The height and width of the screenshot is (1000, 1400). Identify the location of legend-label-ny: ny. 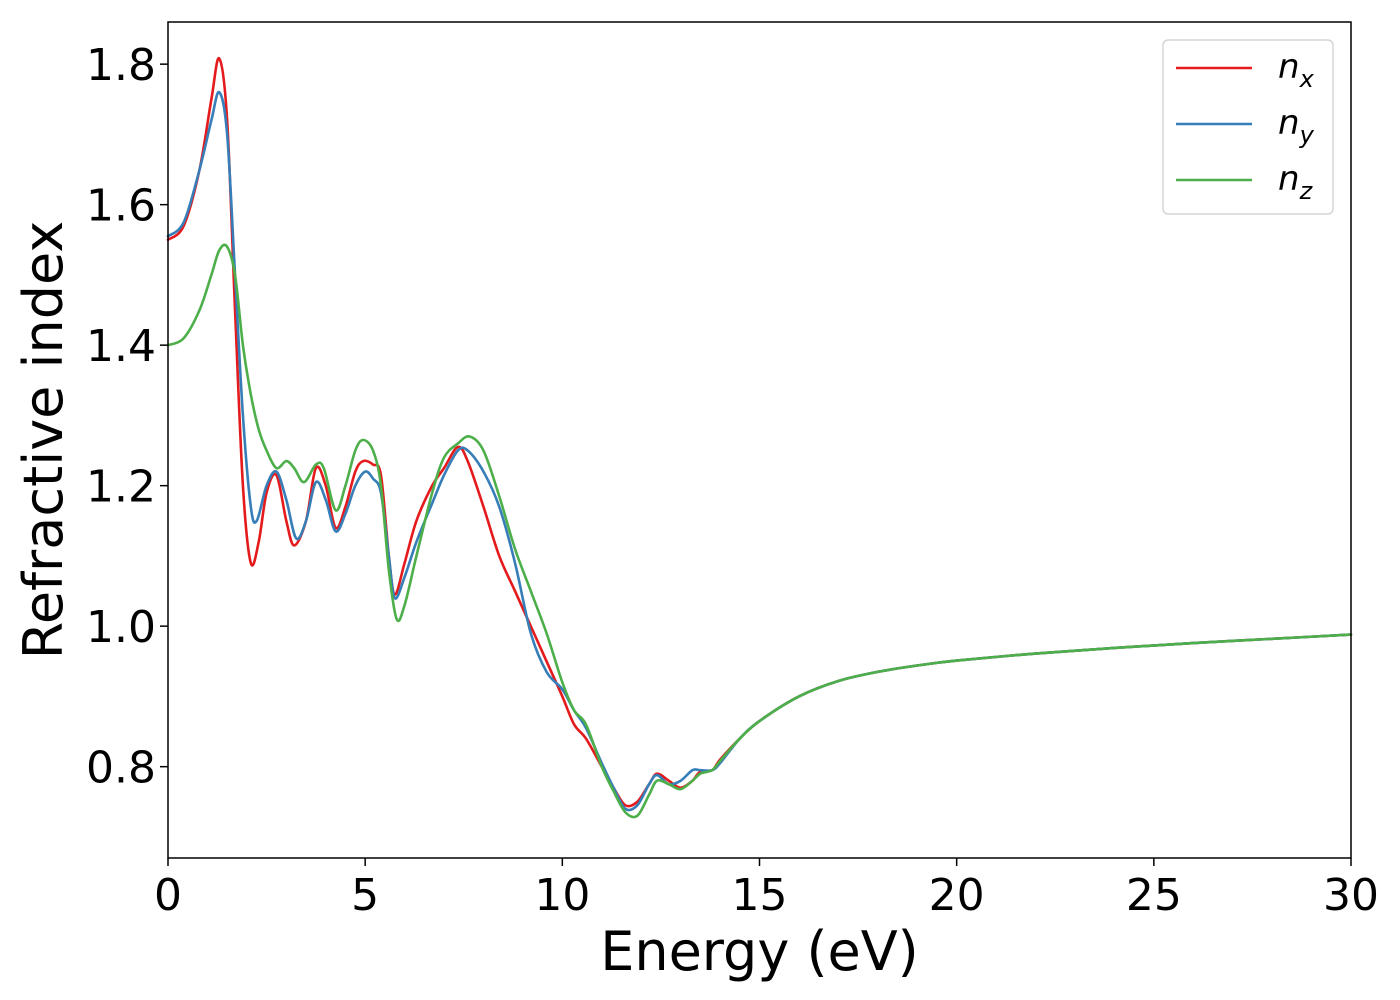
(1296, 126).